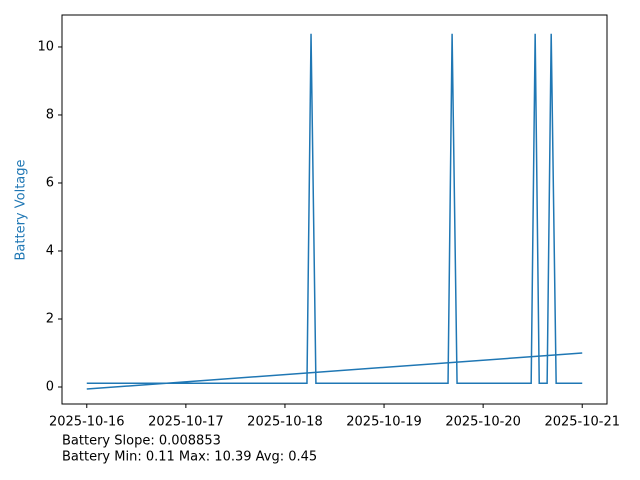 This screenshot has width=640, height=480. Describe the element at coordinates (334, 371) in the screenshot. I see `series-line` at that location.